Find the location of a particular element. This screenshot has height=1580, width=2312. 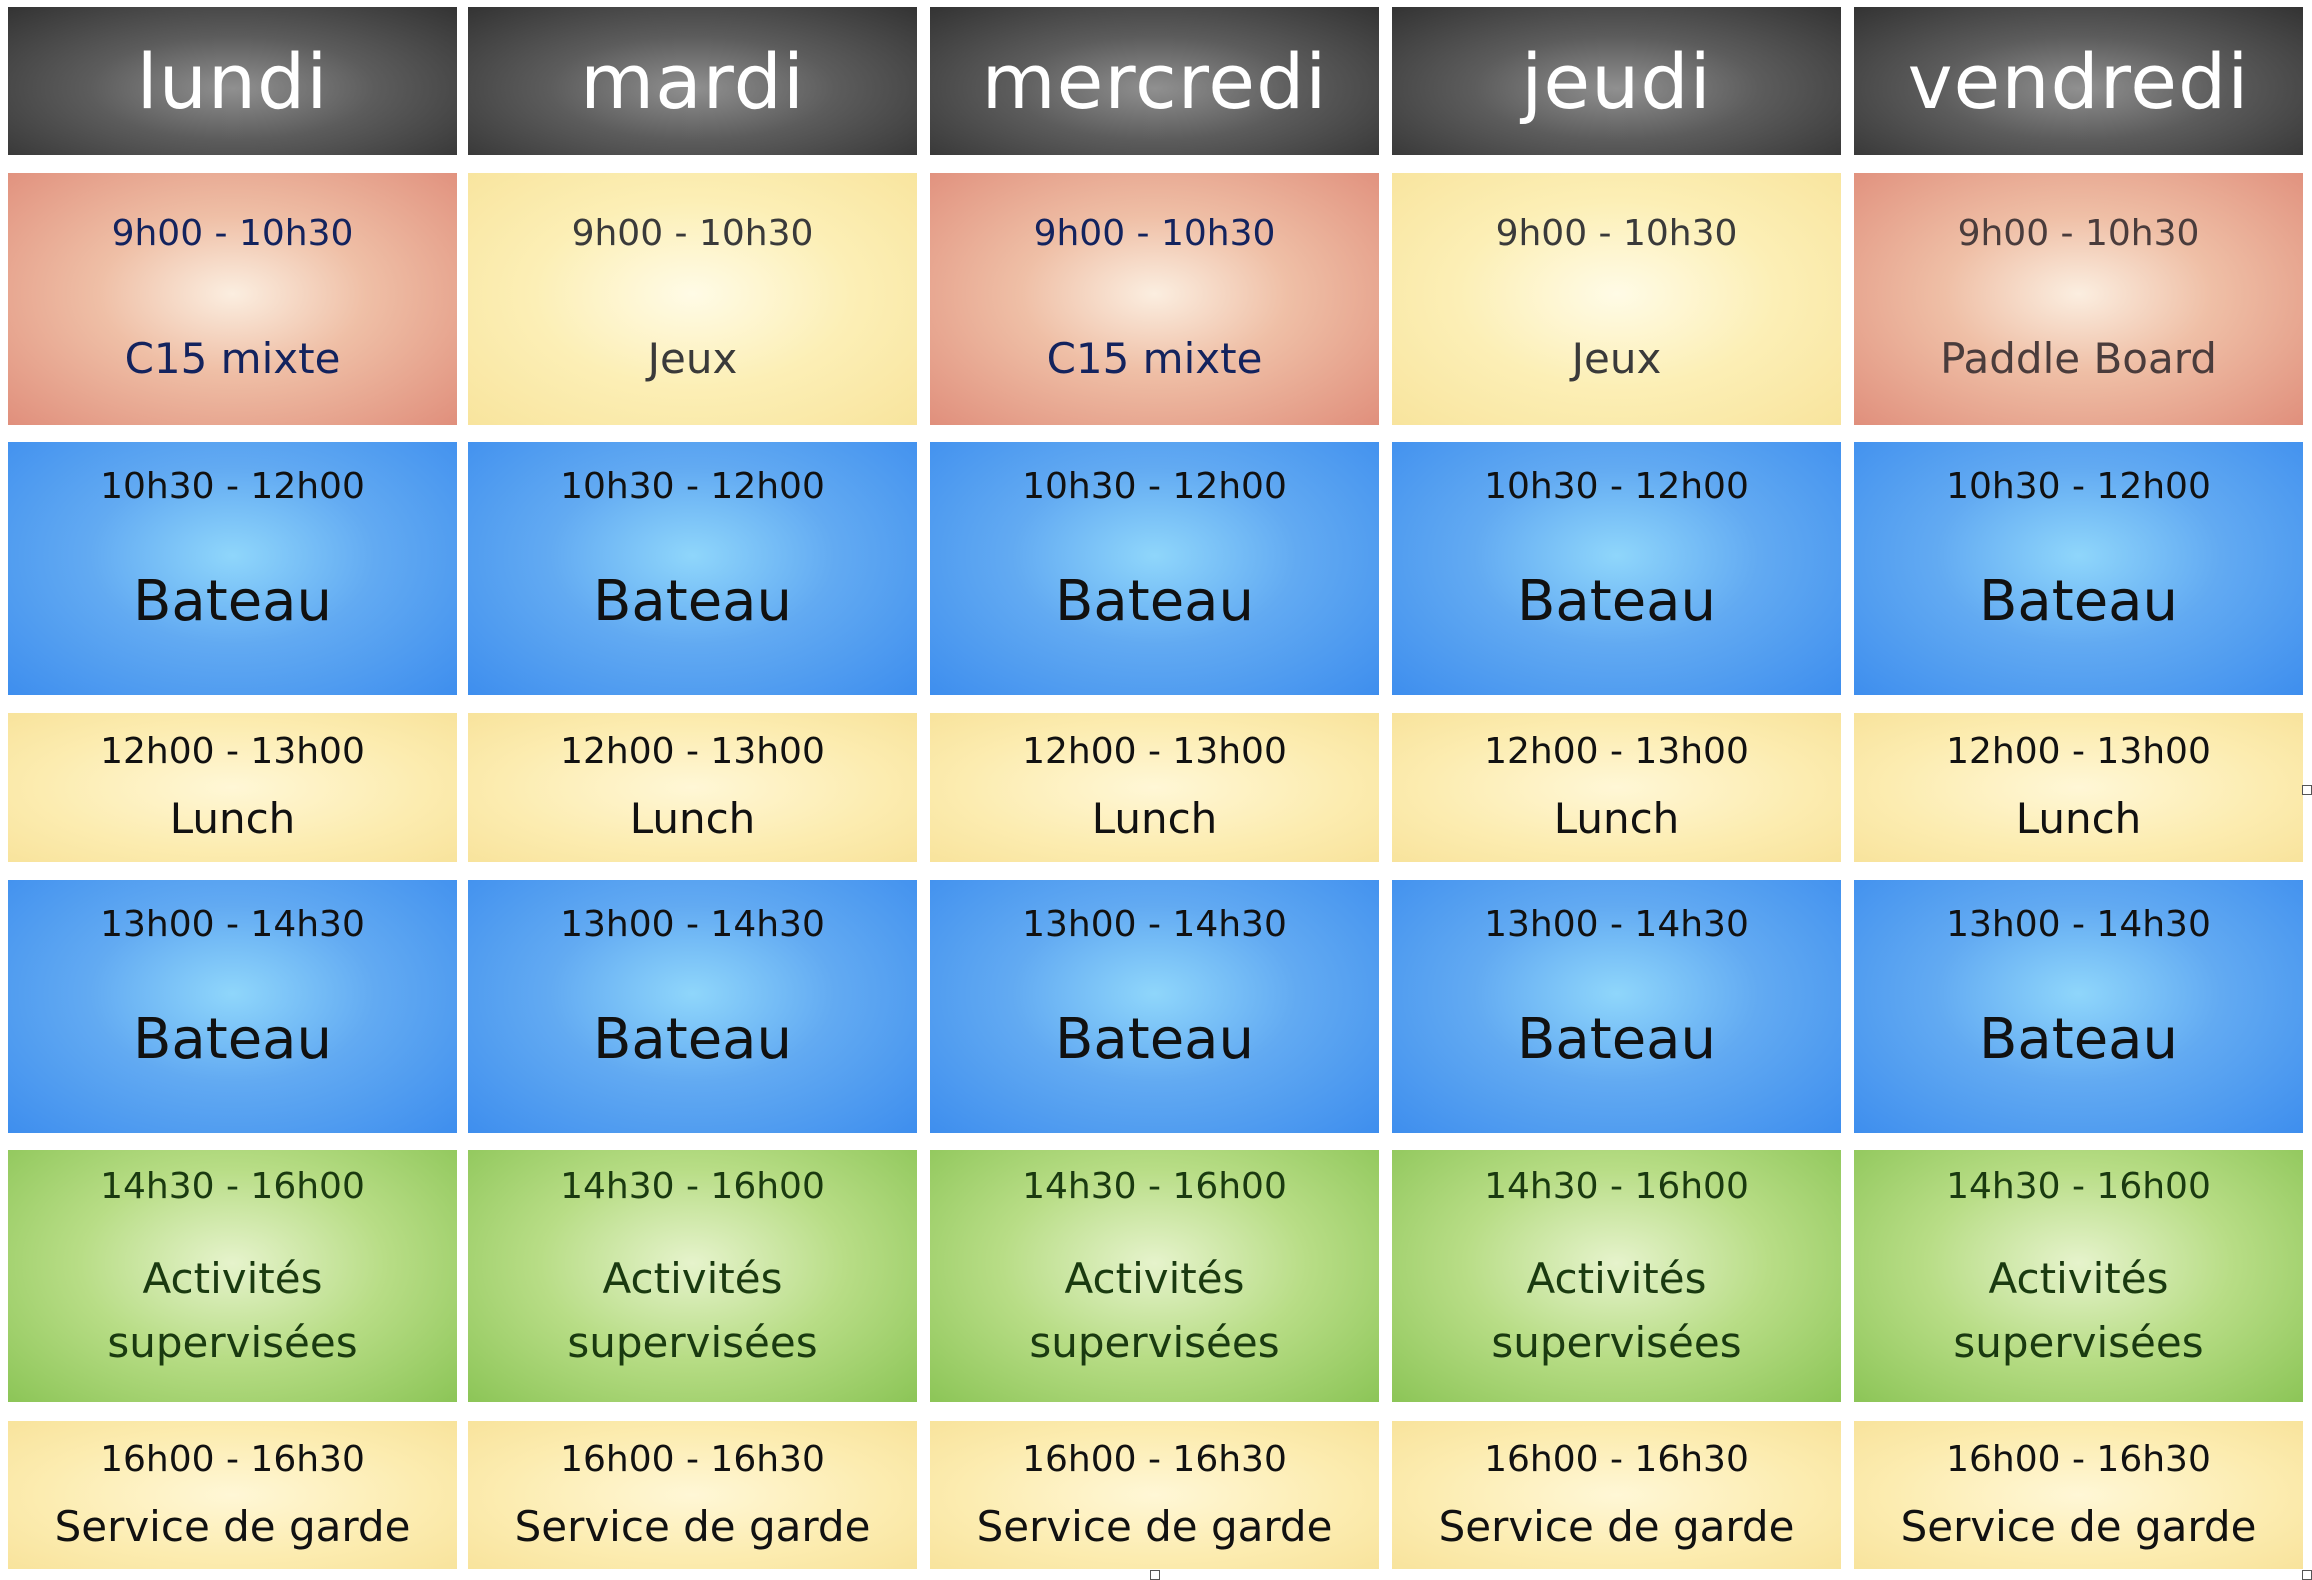

day-header-vendredi: vendredi is located at coordinates (2078, 81).